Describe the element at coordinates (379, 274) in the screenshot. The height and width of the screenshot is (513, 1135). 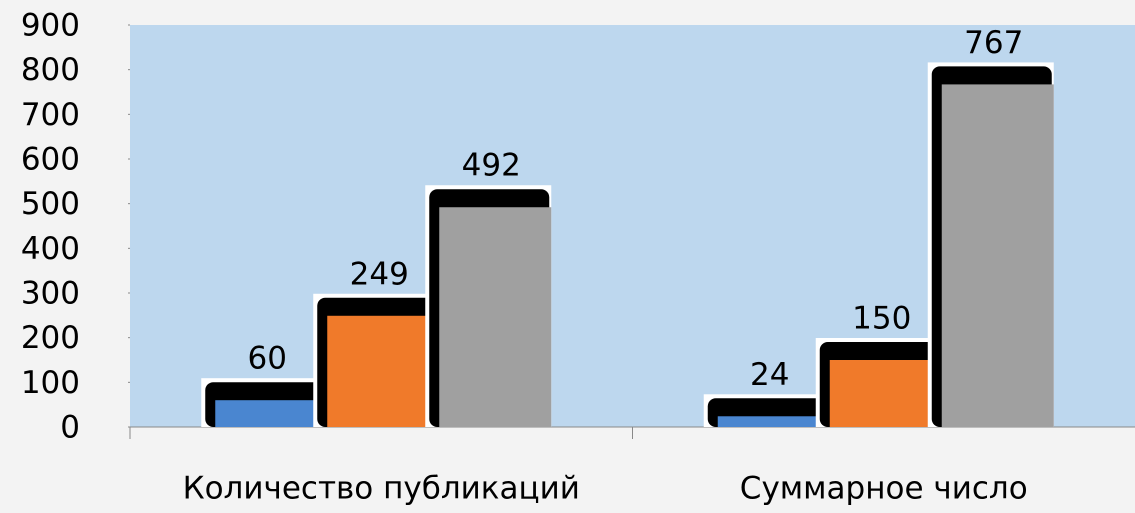
I see `data-label: 249` at that location.